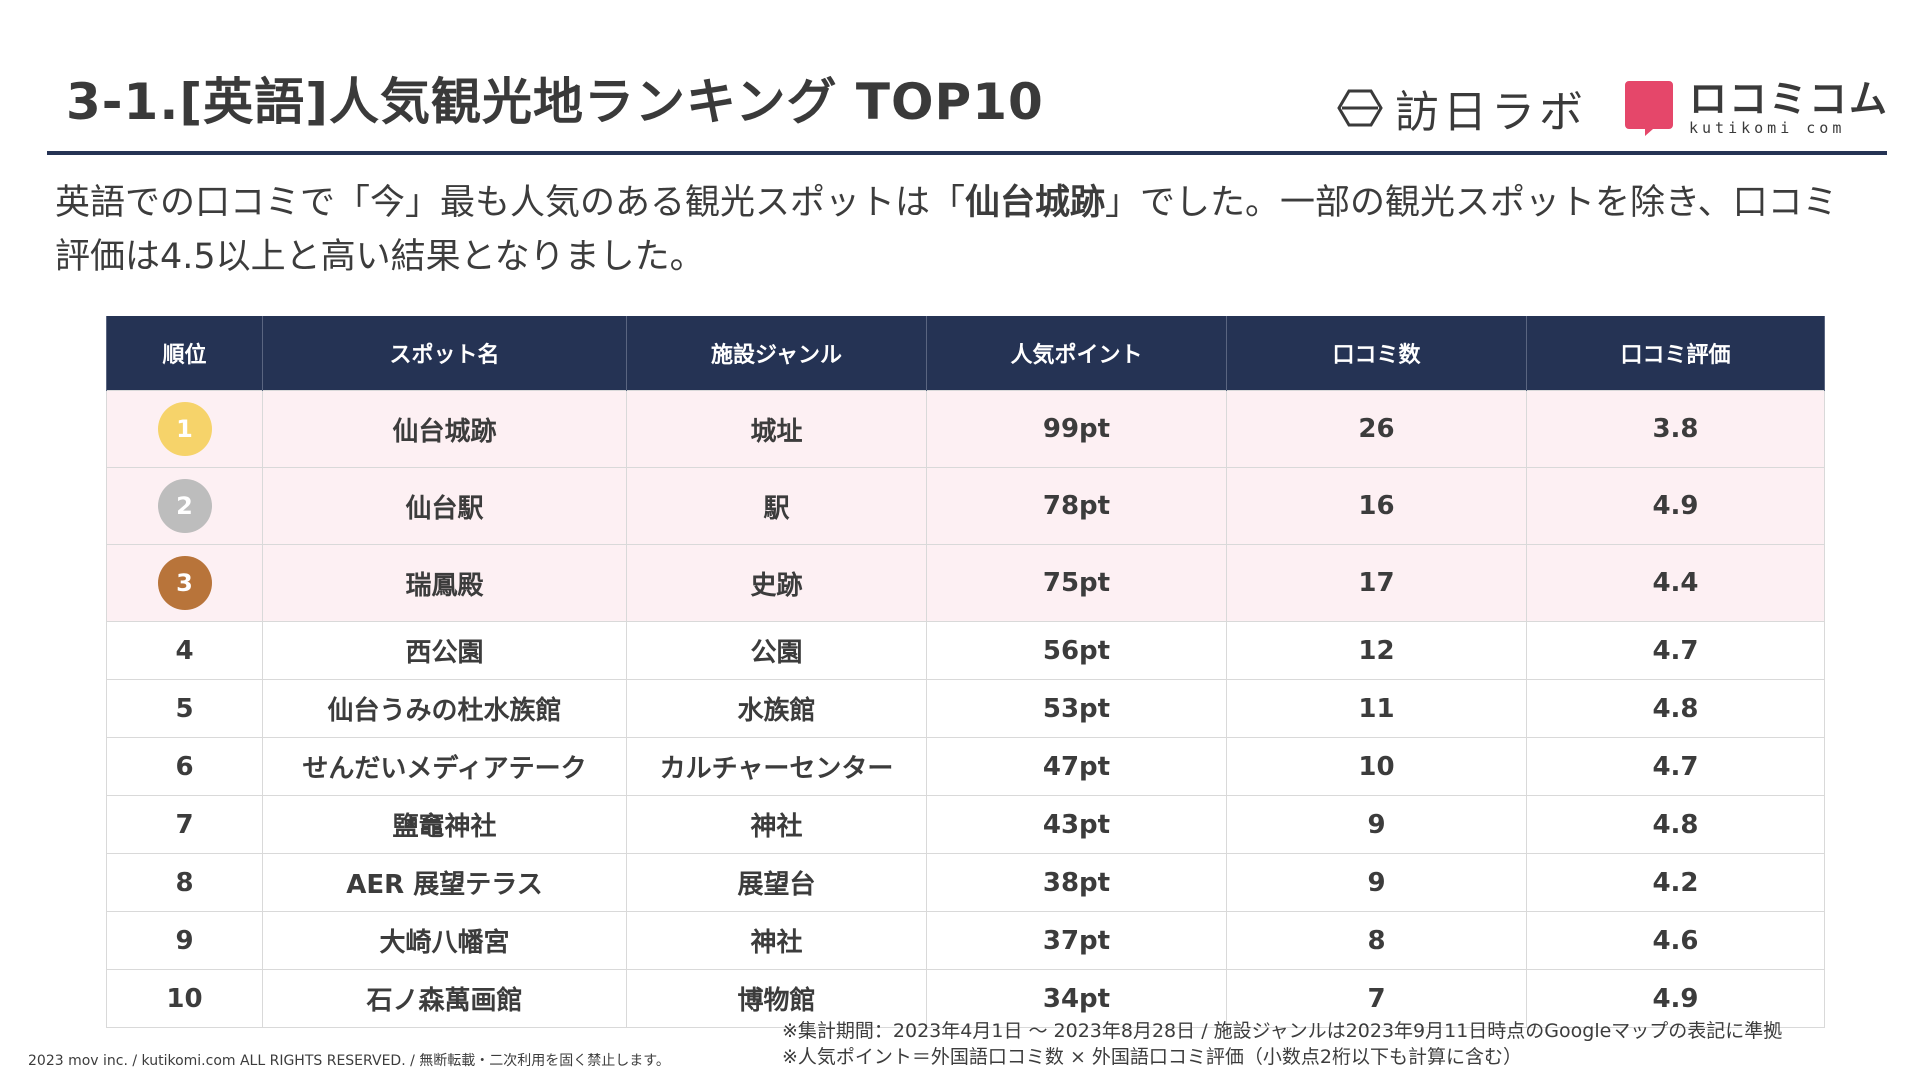  What do you see at coordinates (1376, 353) in the screenshot?
I see `header-review-count: 口コミ数` at bounding box center [1376, 353].